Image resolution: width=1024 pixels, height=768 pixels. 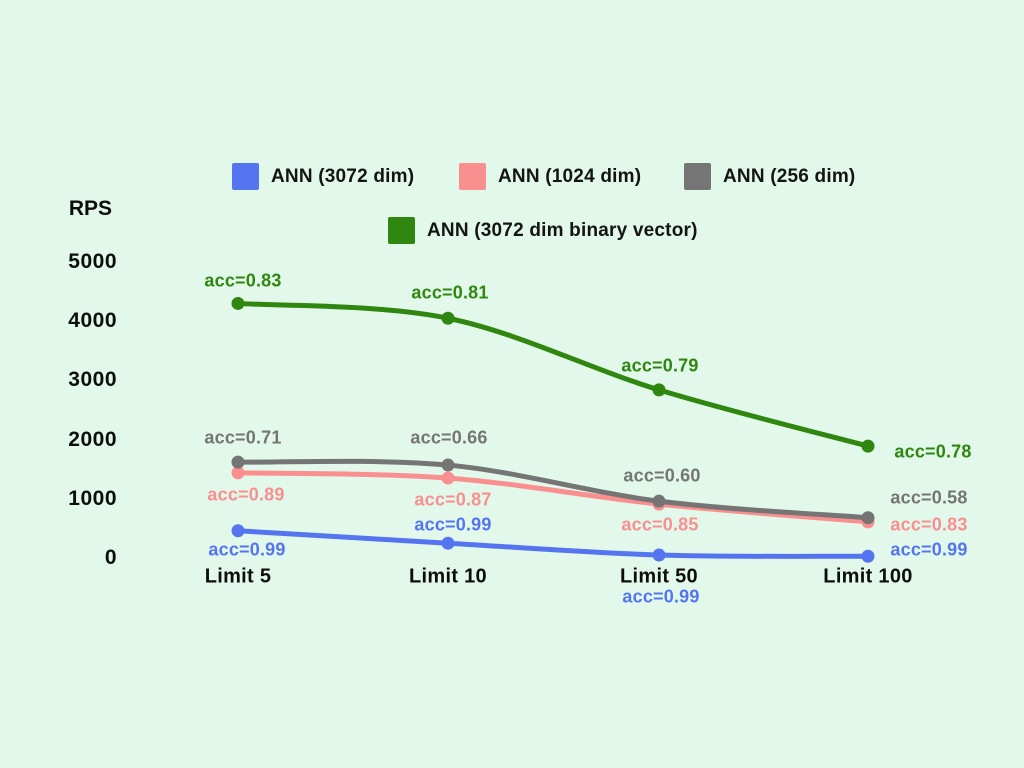 What do you see at coordinates (660, 365) in the screenshot?
I see `acc-label-ann-3072-dim-binary-vector-limit-50: acc=0.79` at bounding box center [660, 365].